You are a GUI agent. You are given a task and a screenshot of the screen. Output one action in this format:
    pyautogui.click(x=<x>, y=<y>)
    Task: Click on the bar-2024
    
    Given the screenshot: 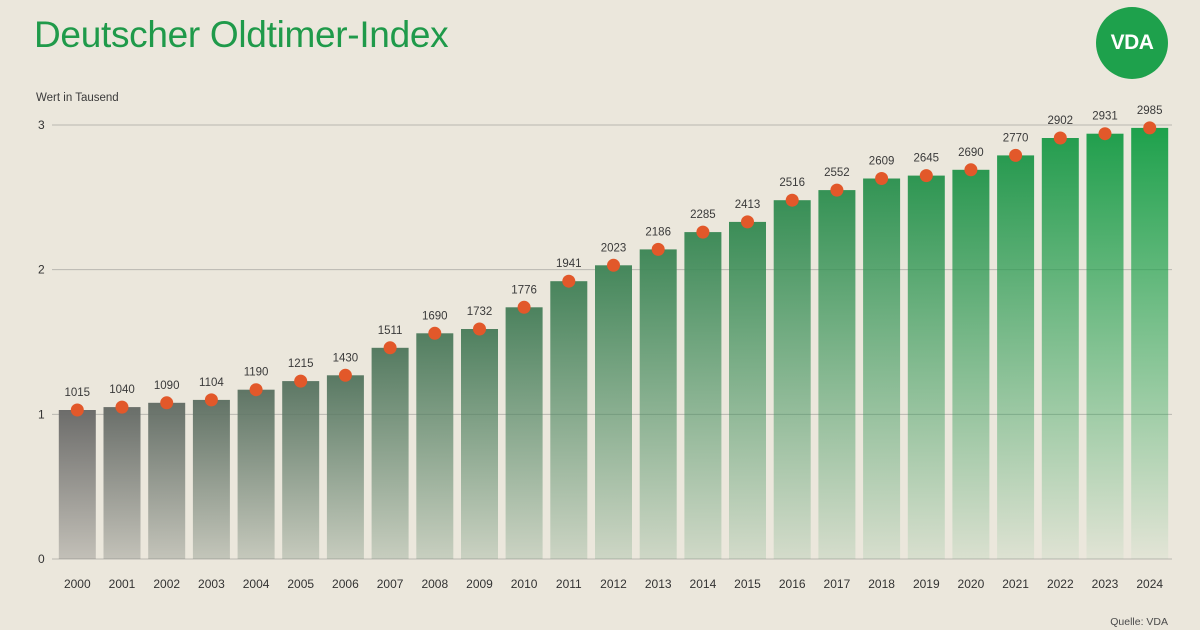 What is the action you would take?
    pyautogui.click(x=1150, y=343)
    